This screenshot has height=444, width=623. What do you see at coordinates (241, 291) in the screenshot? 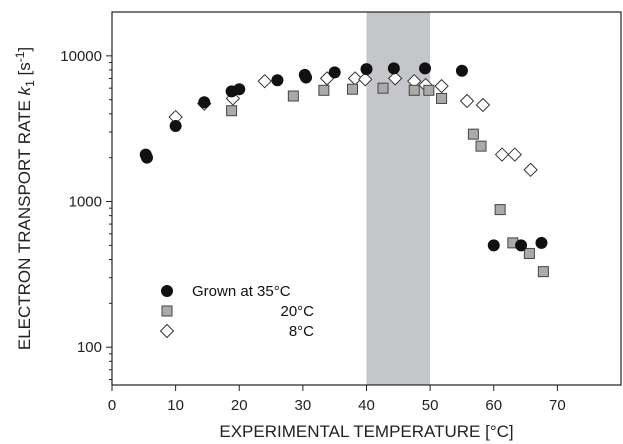
I see `legend-label: Grown at 35°C` at bounding box center [241, 291].